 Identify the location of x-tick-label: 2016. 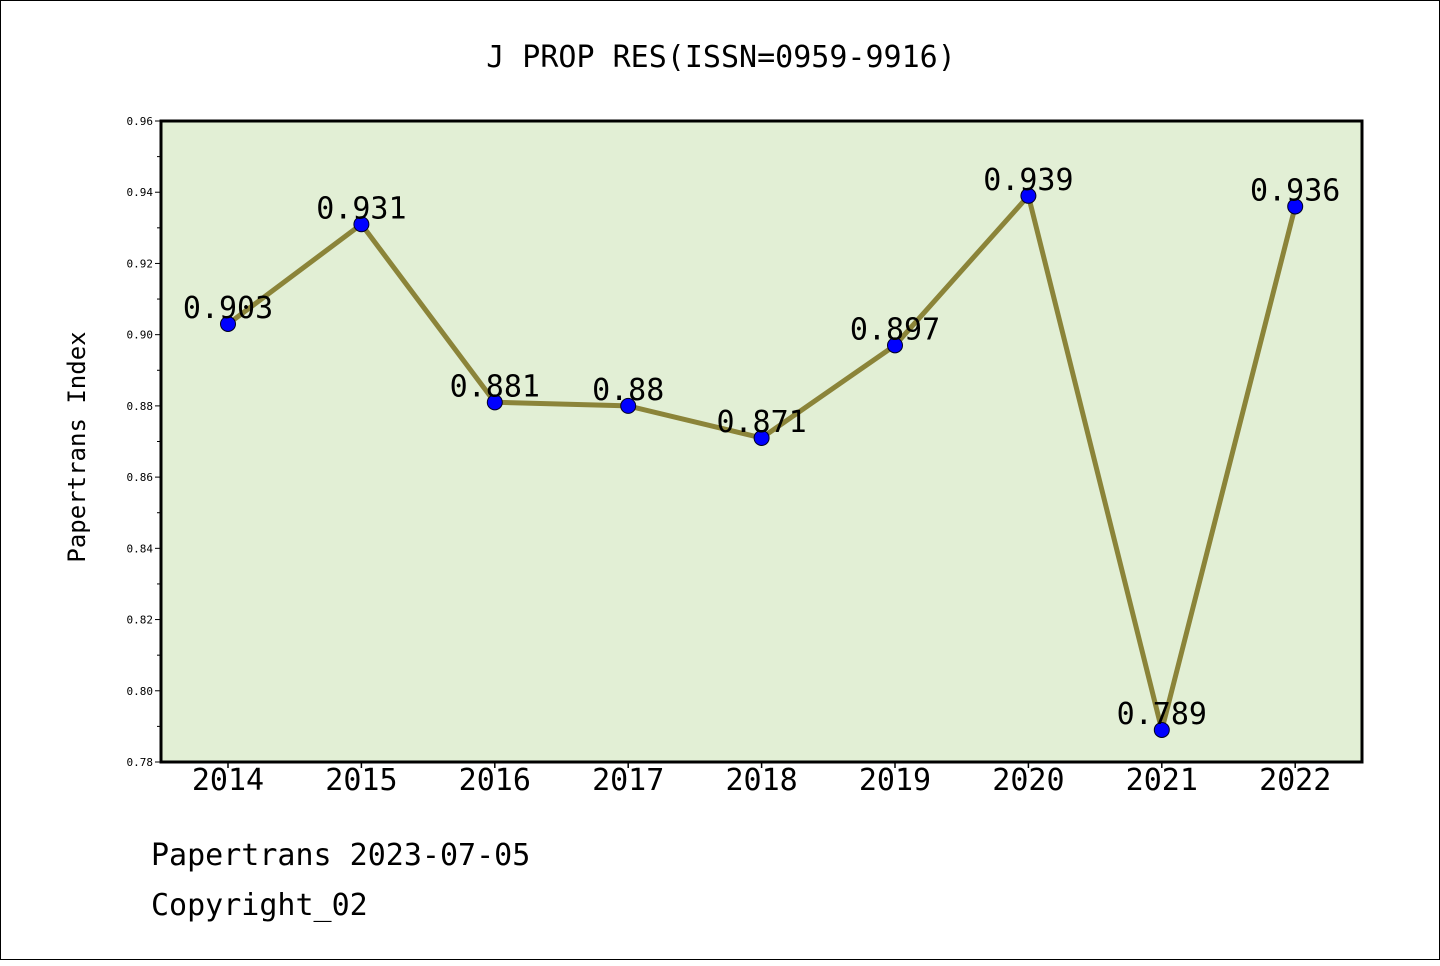
(495, 780).